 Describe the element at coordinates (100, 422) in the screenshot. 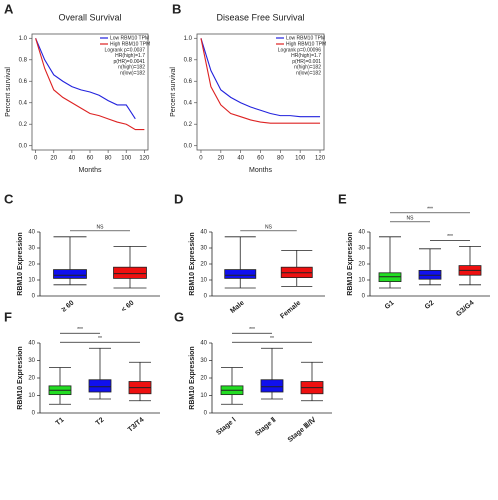

I see `x-tick-label: T2` at that location.